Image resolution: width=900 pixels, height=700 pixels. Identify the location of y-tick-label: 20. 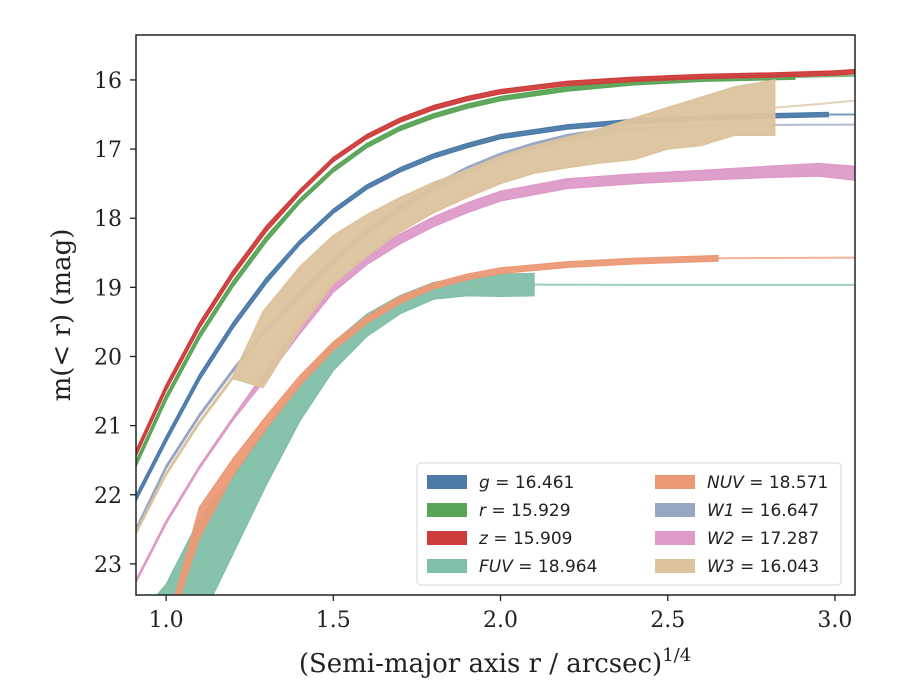
(108, 357).